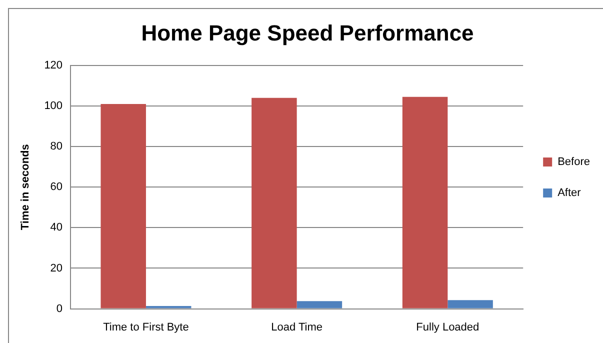 This screenshot has width=603, height=343. I want to click on y-tick-label: 0, so click(59, 308).